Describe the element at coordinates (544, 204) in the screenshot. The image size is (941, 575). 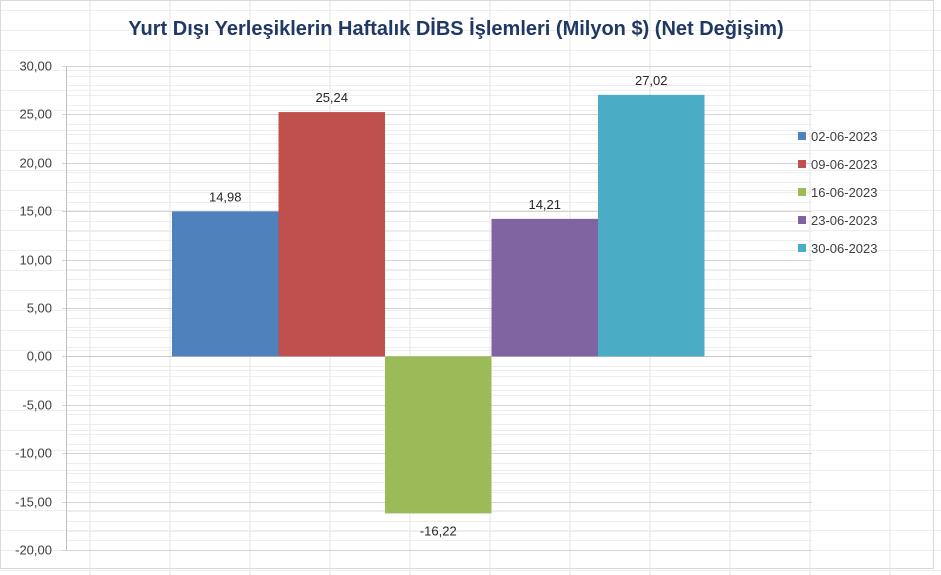
I see `data-label-23-06-2023: 14,21` at that location.